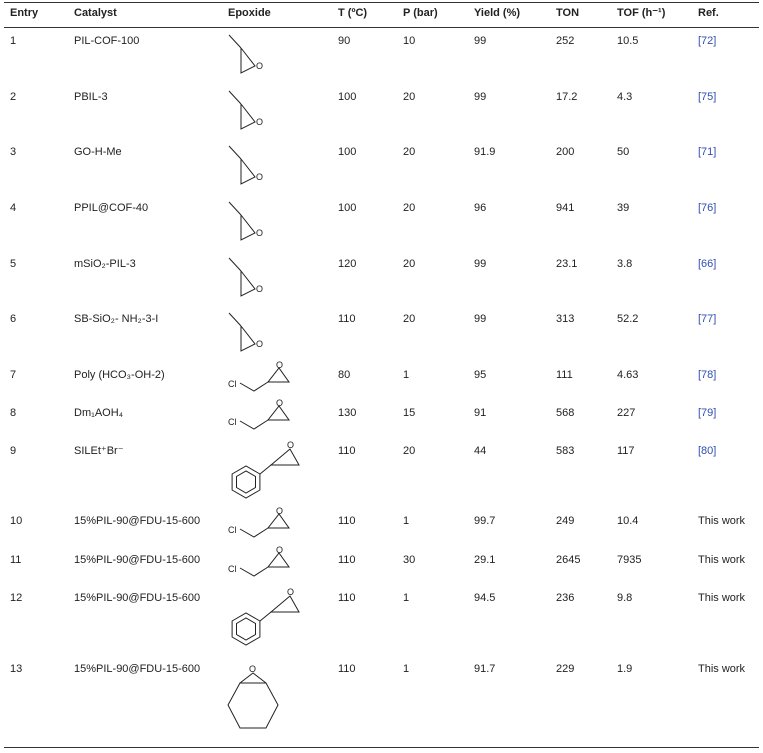 Image resolution: width=763 pixels, height=753 pixels. I want to click on bottom-rule, so click(381, 747).